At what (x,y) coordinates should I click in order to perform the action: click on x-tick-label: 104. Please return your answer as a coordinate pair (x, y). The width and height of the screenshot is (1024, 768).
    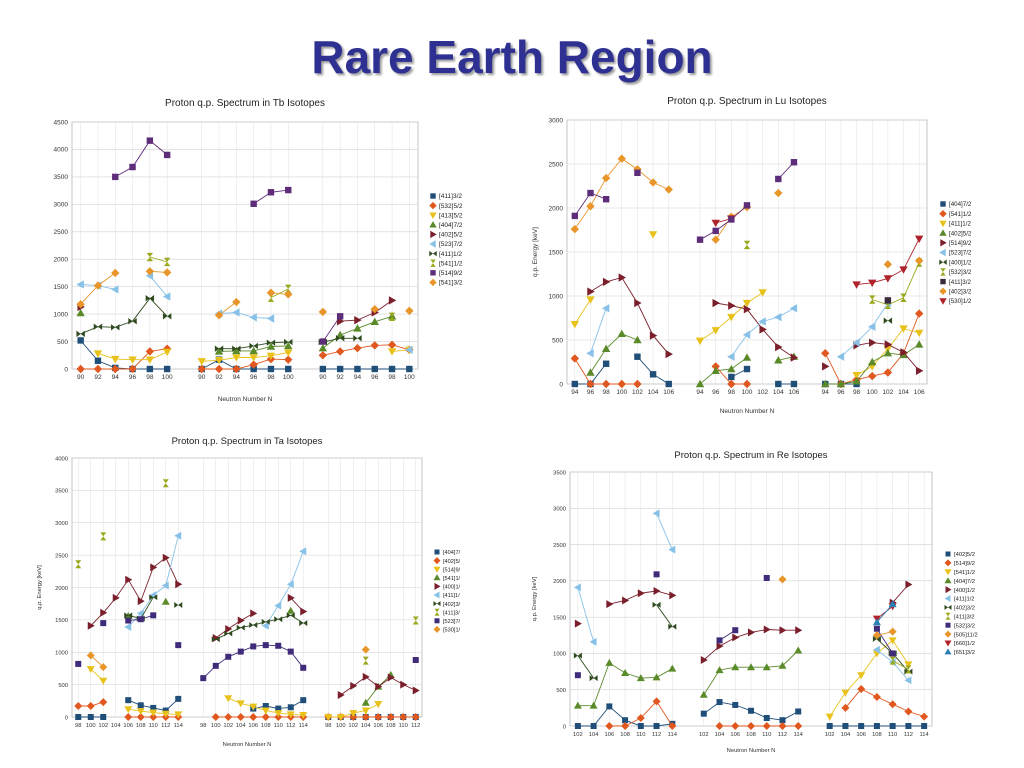
    Looking at the image, I should click on (846, 735).